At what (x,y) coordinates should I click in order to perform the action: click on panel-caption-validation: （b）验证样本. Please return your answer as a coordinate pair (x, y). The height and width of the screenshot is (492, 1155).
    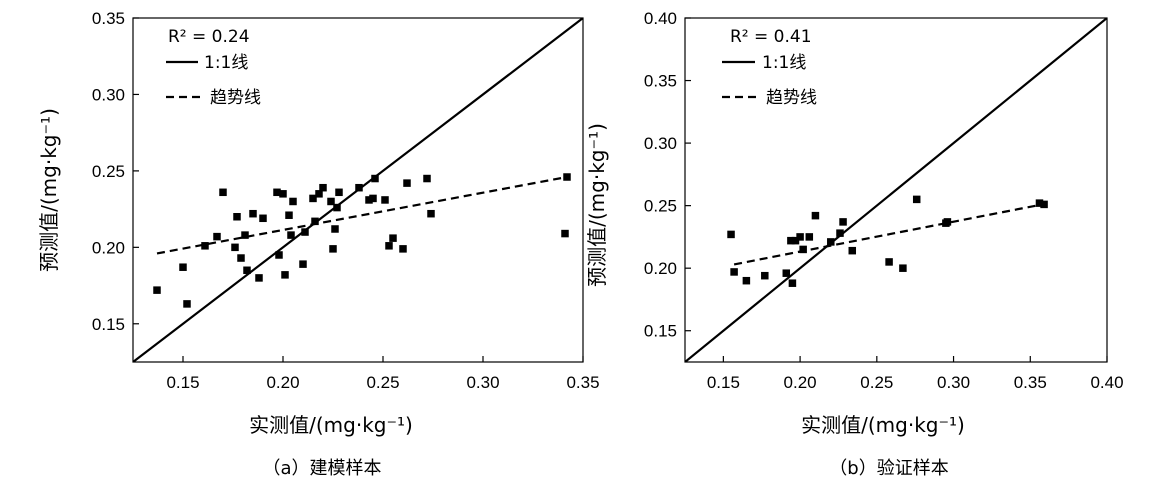
    Looking at the image, I should click on (888, 468).